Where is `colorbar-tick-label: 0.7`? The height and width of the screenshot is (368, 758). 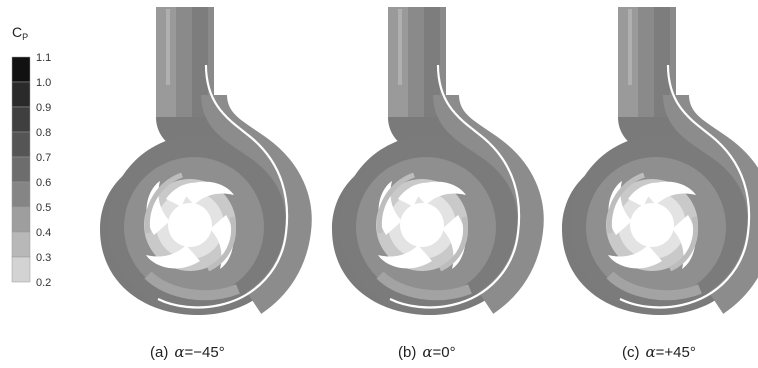 colorbar-tick-label: 0.7 is located at coordinates (43, 158).